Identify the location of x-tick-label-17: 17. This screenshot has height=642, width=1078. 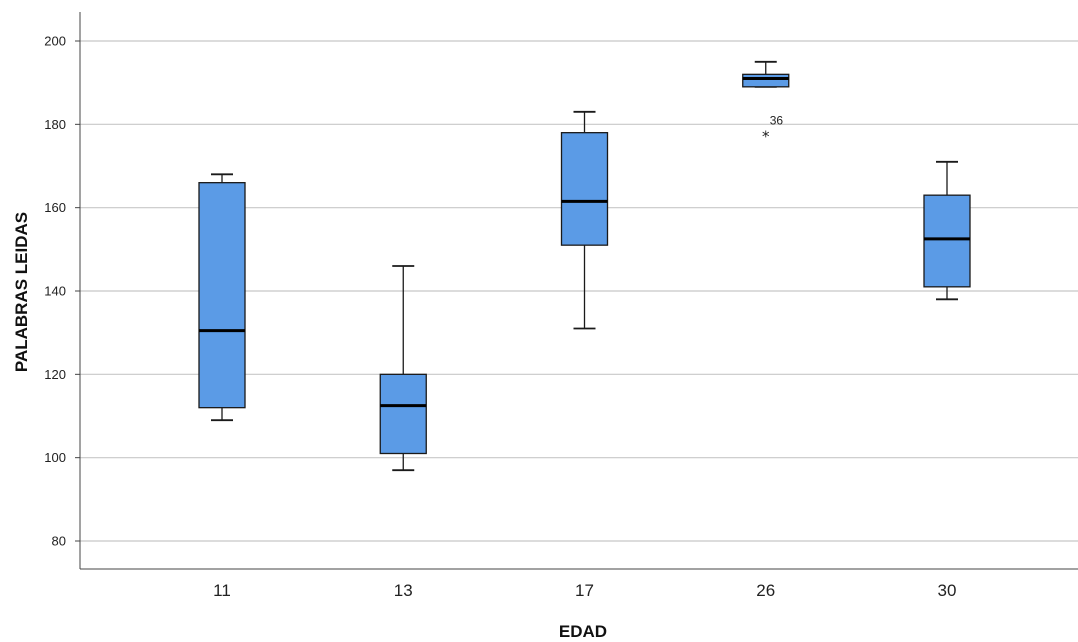
(584, 590).